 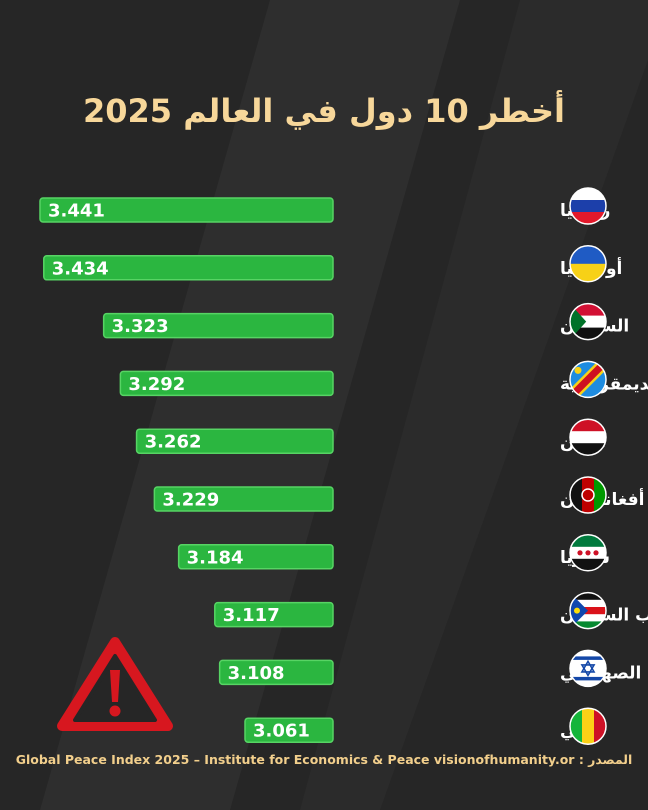 What do you see at coordinates (588, 668) in the screenshot?
I see `flag-star-of-david-icon` at bounding box center [588, 668].